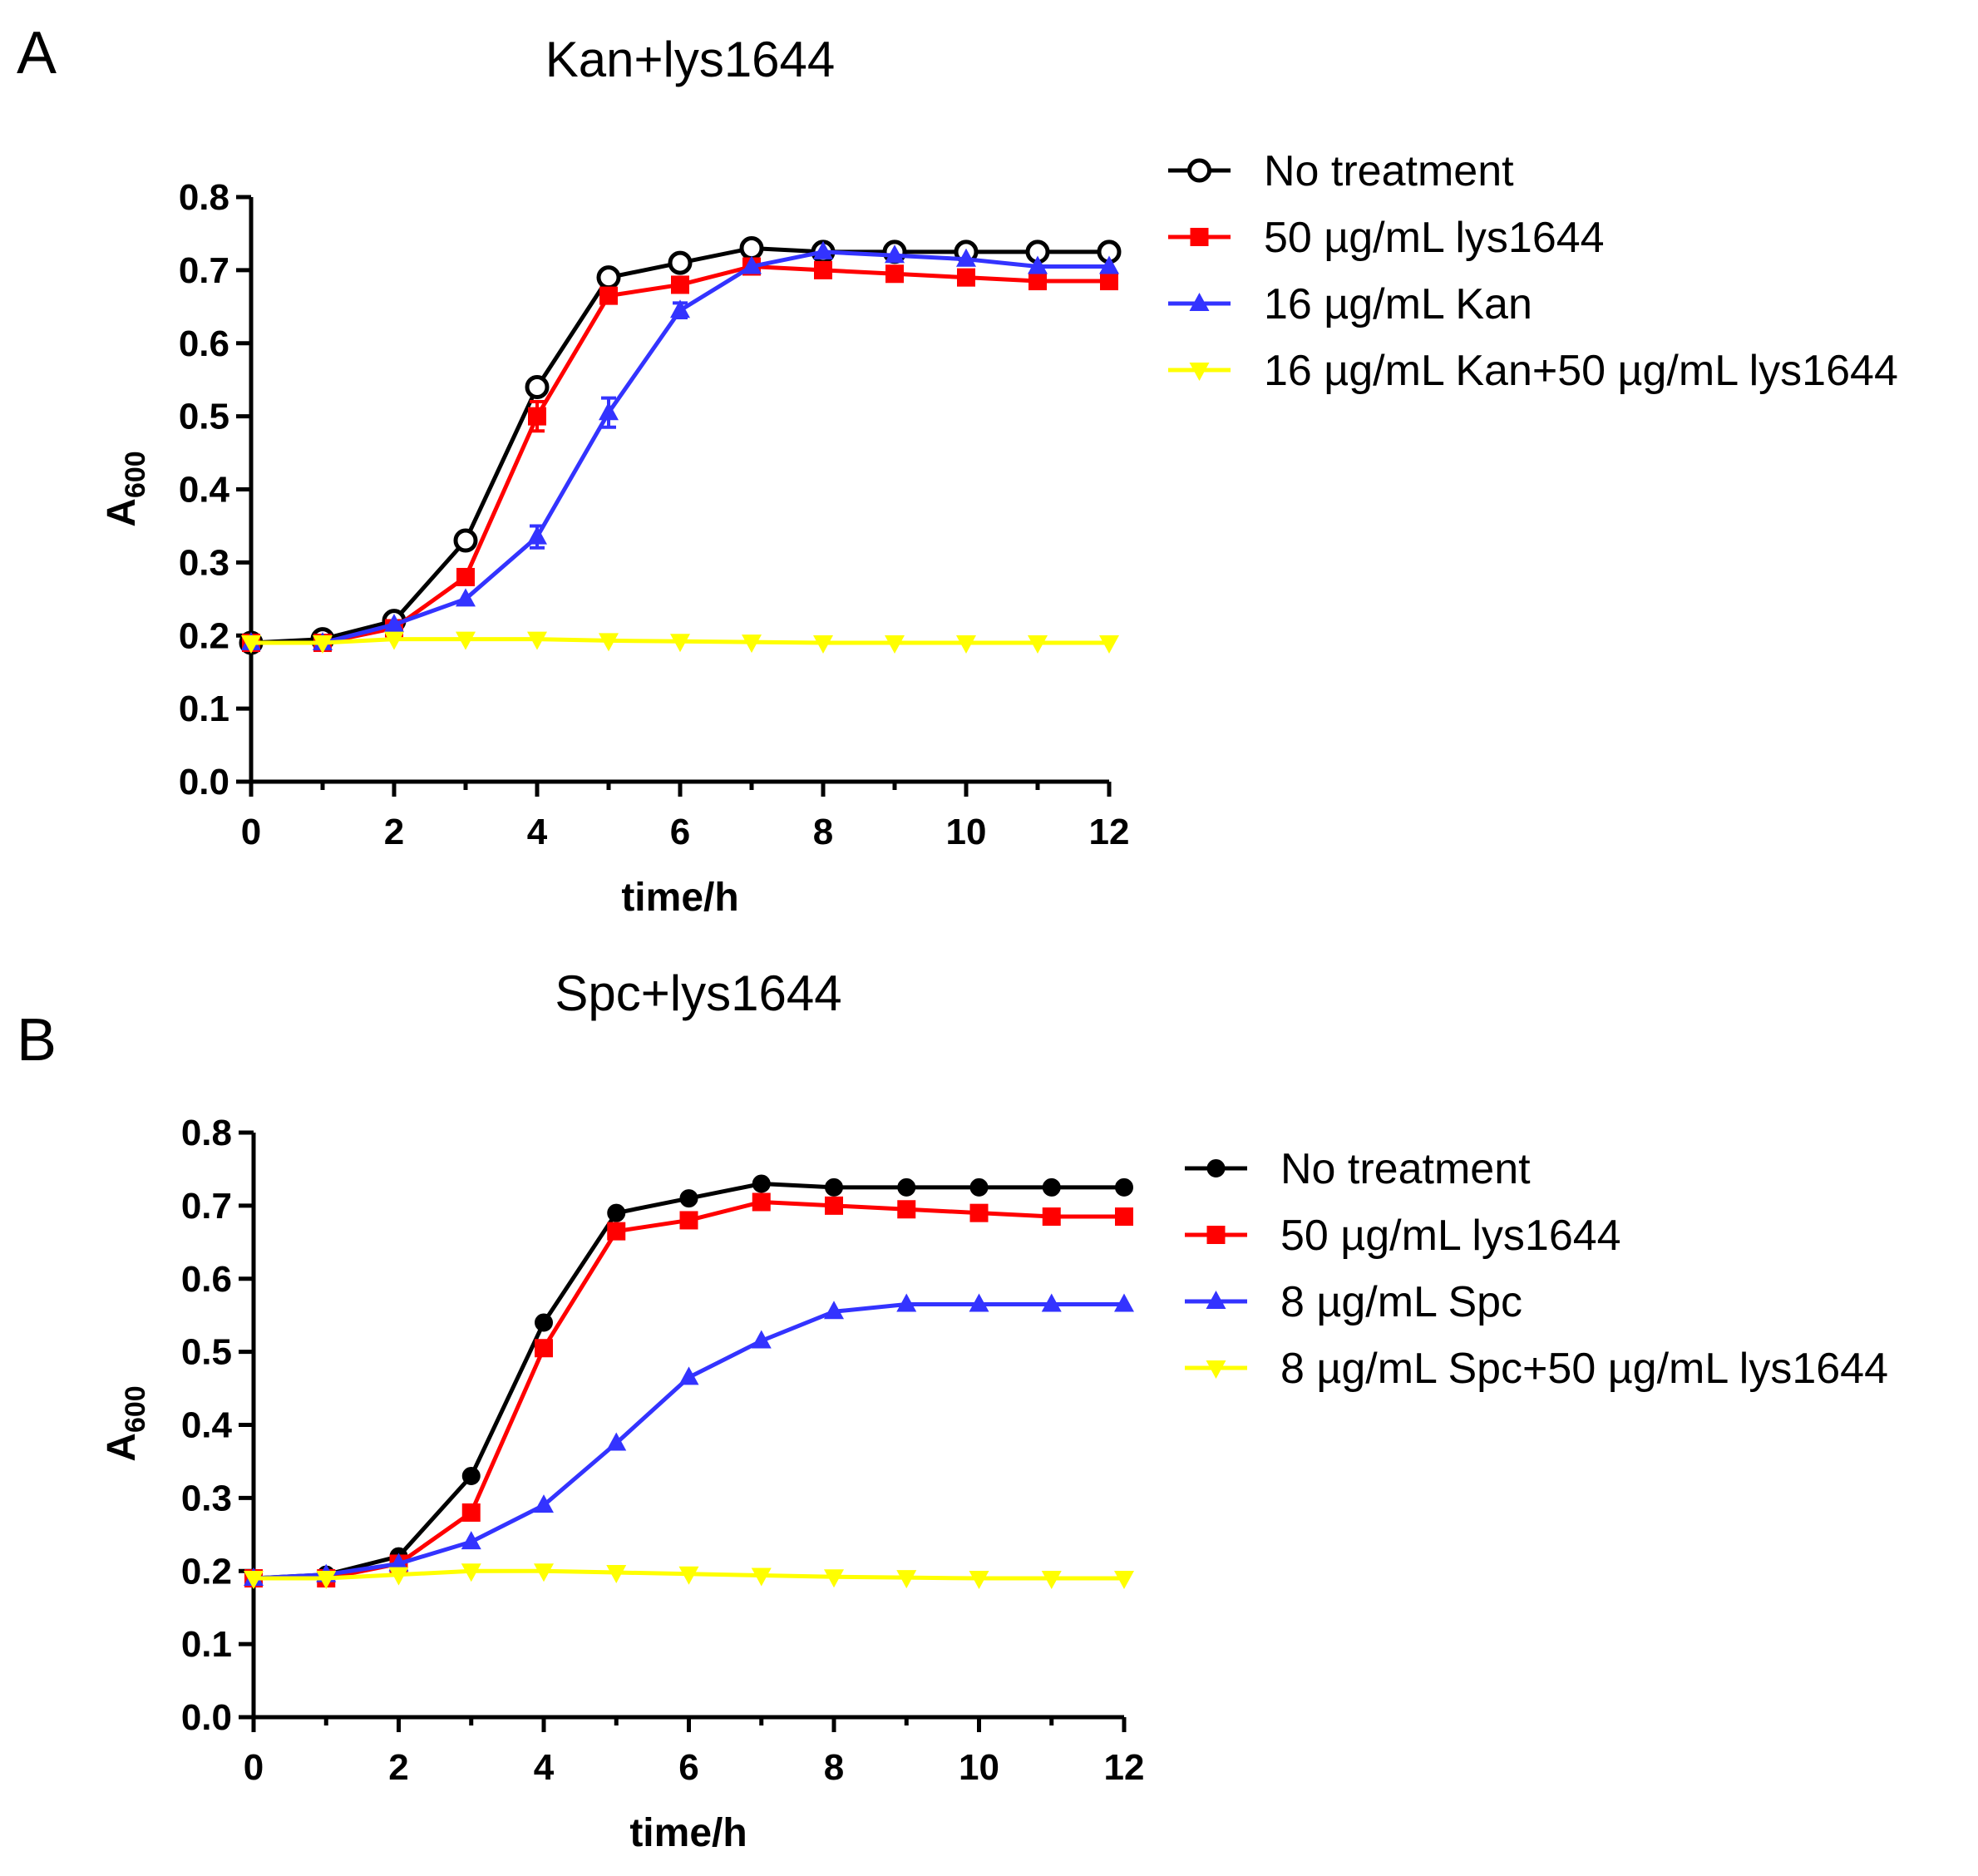  What do you see at coordinates (1536, 1369) in the screenshot?
I see `legend-entry-4: 8 µg/mL Spc+50 µg/mL lys1644` at bounding box center [1536, 1369].